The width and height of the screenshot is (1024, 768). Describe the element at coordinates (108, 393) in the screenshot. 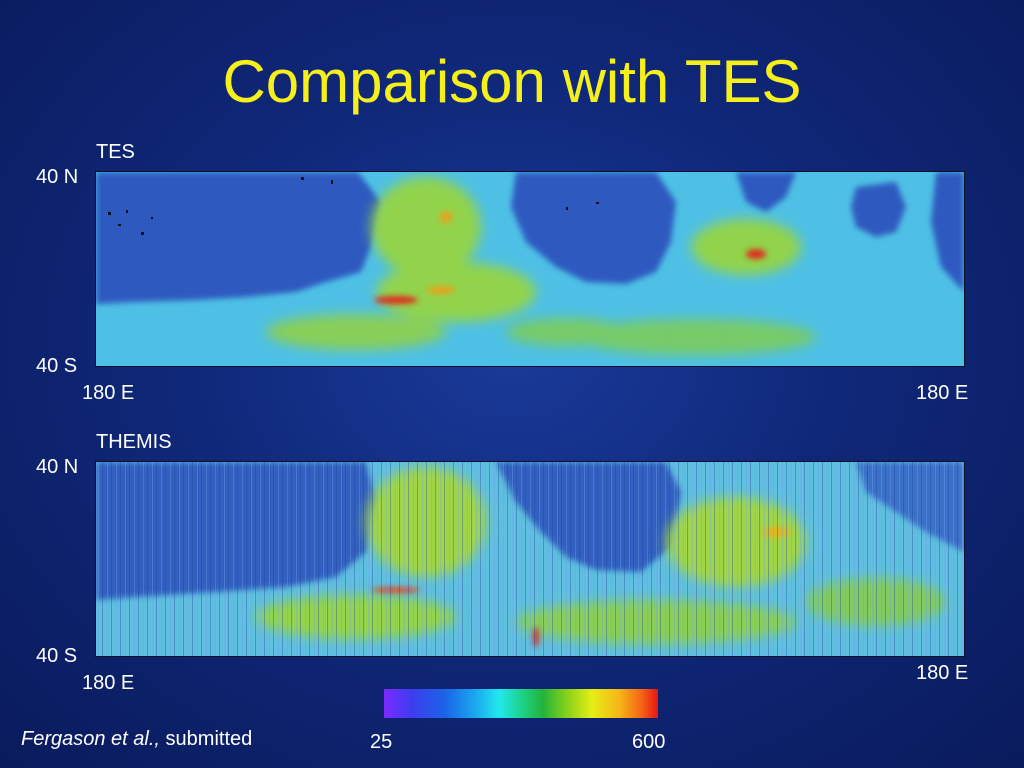

I see `tes-lon-left-label: 180 E` at that location.